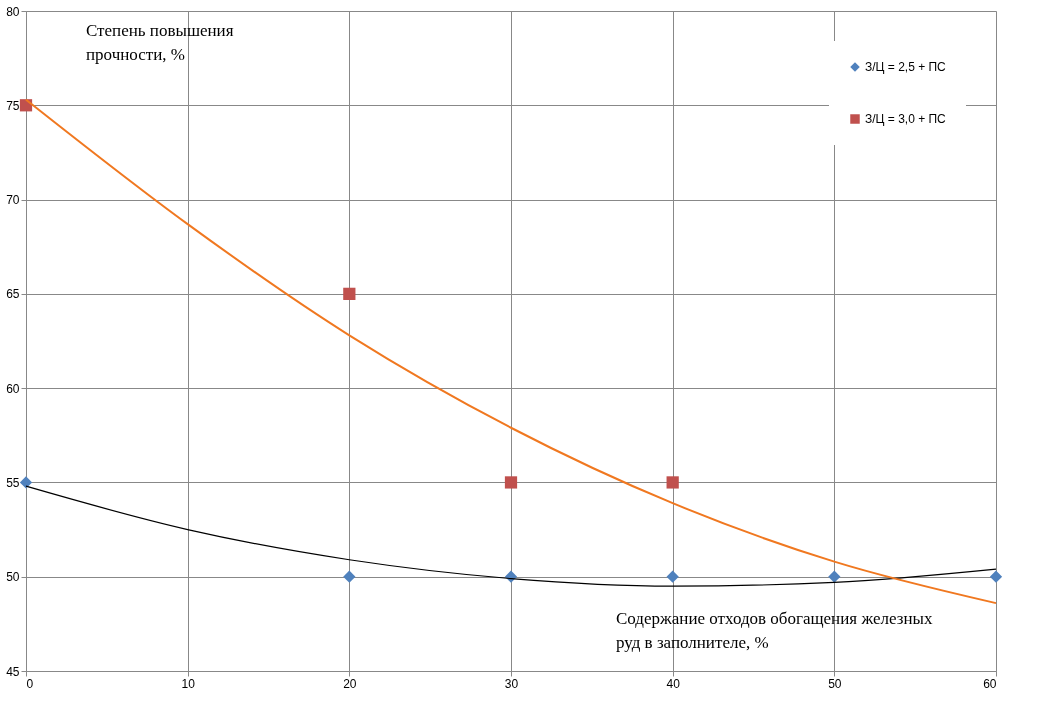  I want to click on x-tick-label: 30, so click(511, 683).